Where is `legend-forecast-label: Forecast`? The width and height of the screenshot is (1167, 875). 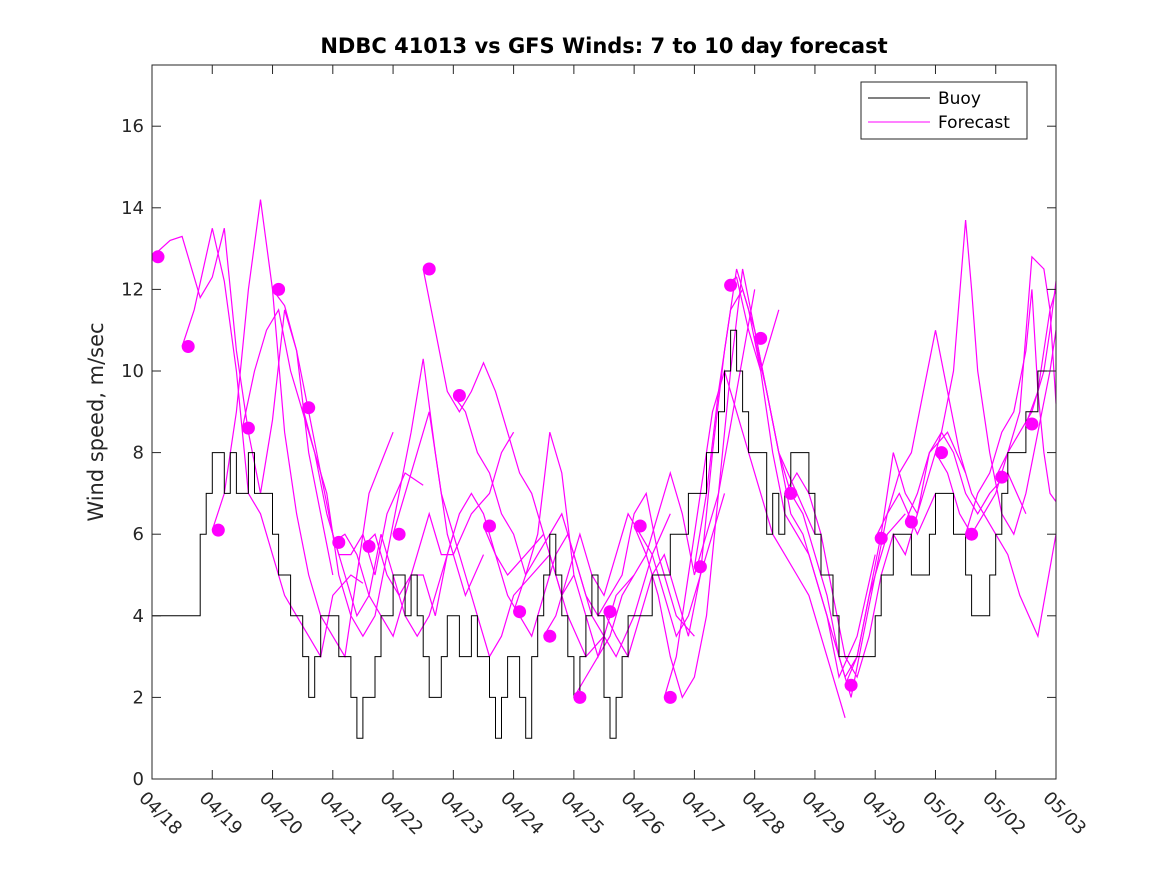
legend-forecast-label: Forecast is located at coordinates (974, 123).